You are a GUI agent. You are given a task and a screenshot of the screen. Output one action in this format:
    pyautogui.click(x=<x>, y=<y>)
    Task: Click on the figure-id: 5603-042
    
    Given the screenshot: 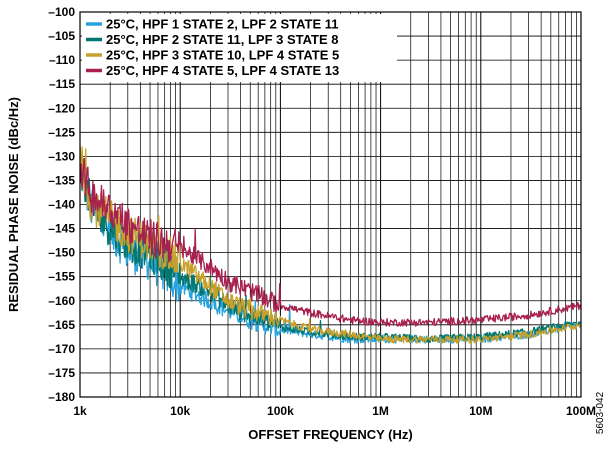 What is the action you would take?
    pyautogui.click(x=600, y=412)
    